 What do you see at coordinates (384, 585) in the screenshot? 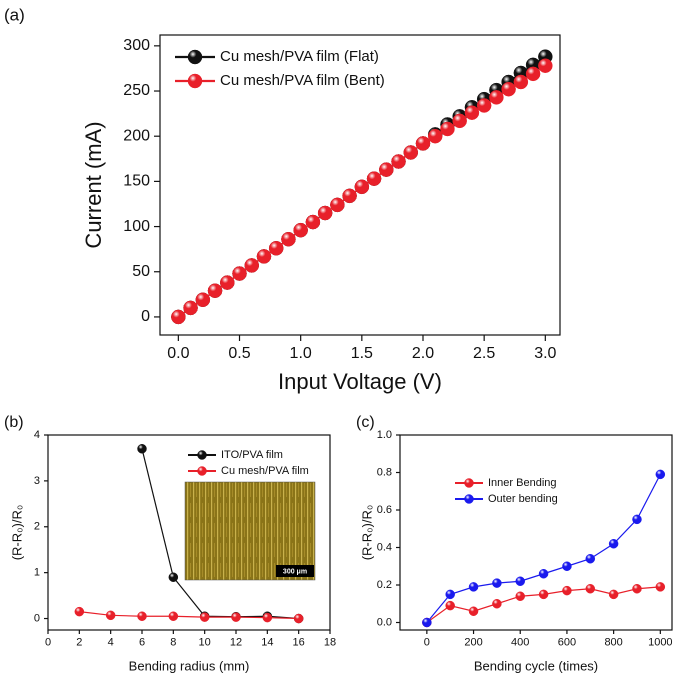
I see `y-tick-label: 0.2` at bounding box center [384, 585].